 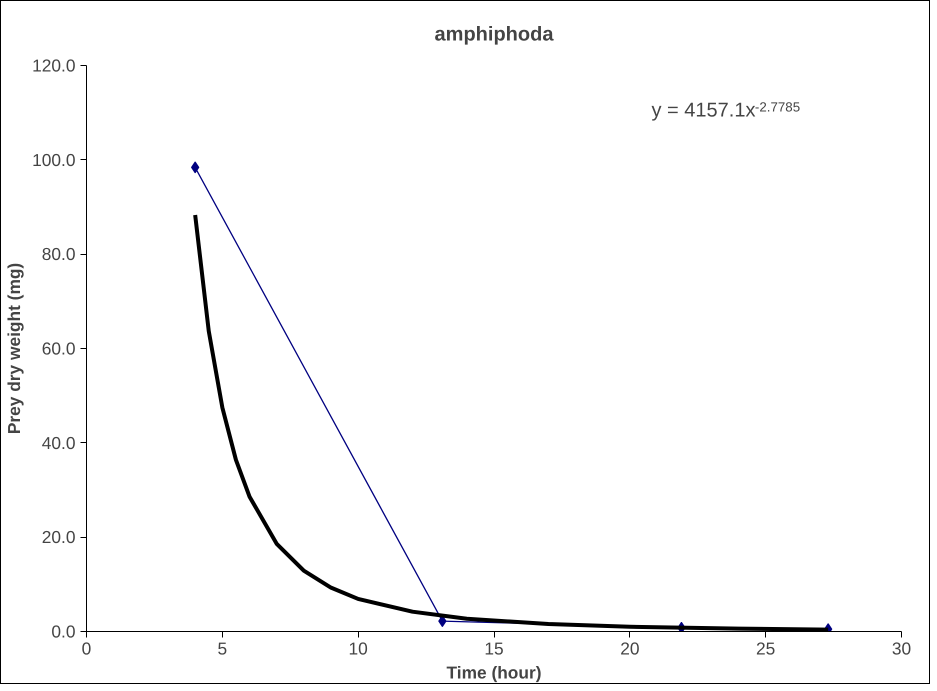 What do you see at coordinates (494, 648) in the screenshot?
I see `x-tick-label: 15` at bounding box center [494, 648].